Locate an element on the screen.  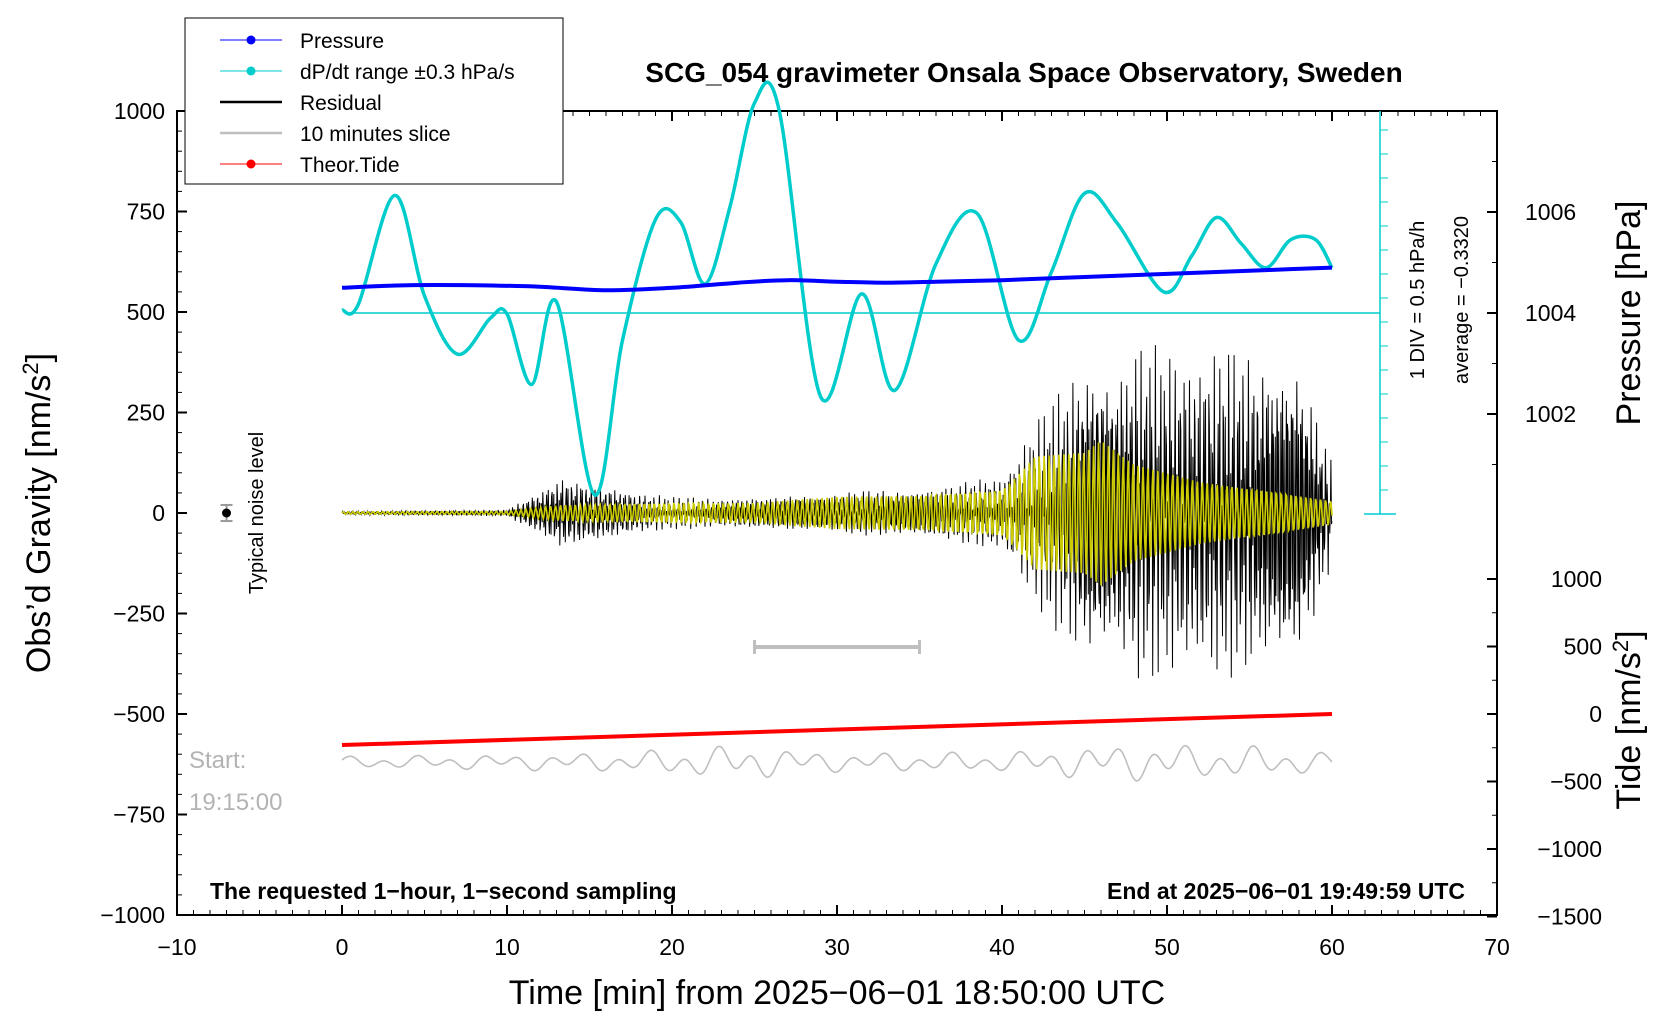
pressure-tick-label: 1006 is located at coordinates (1550, 212).